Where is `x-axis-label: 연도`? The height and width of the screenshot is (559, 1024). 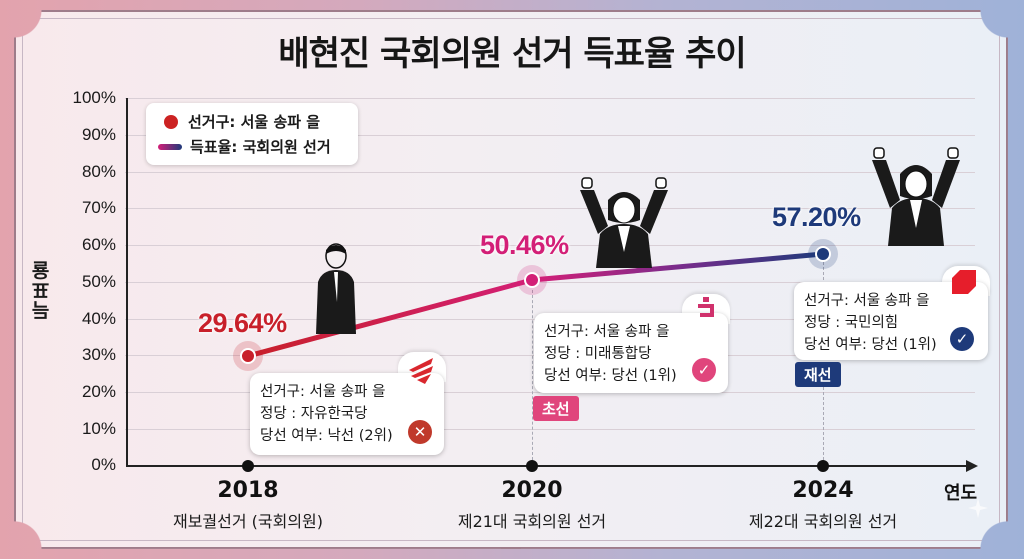 x-axis-label: 연도 is located at coordinates (961, 493).